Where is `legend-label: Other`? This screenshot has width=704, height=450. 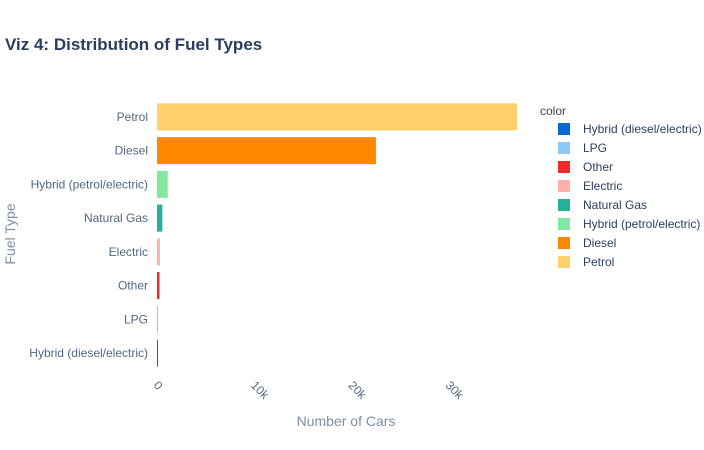
legend-label: Other is located at coordinates (598, 167).